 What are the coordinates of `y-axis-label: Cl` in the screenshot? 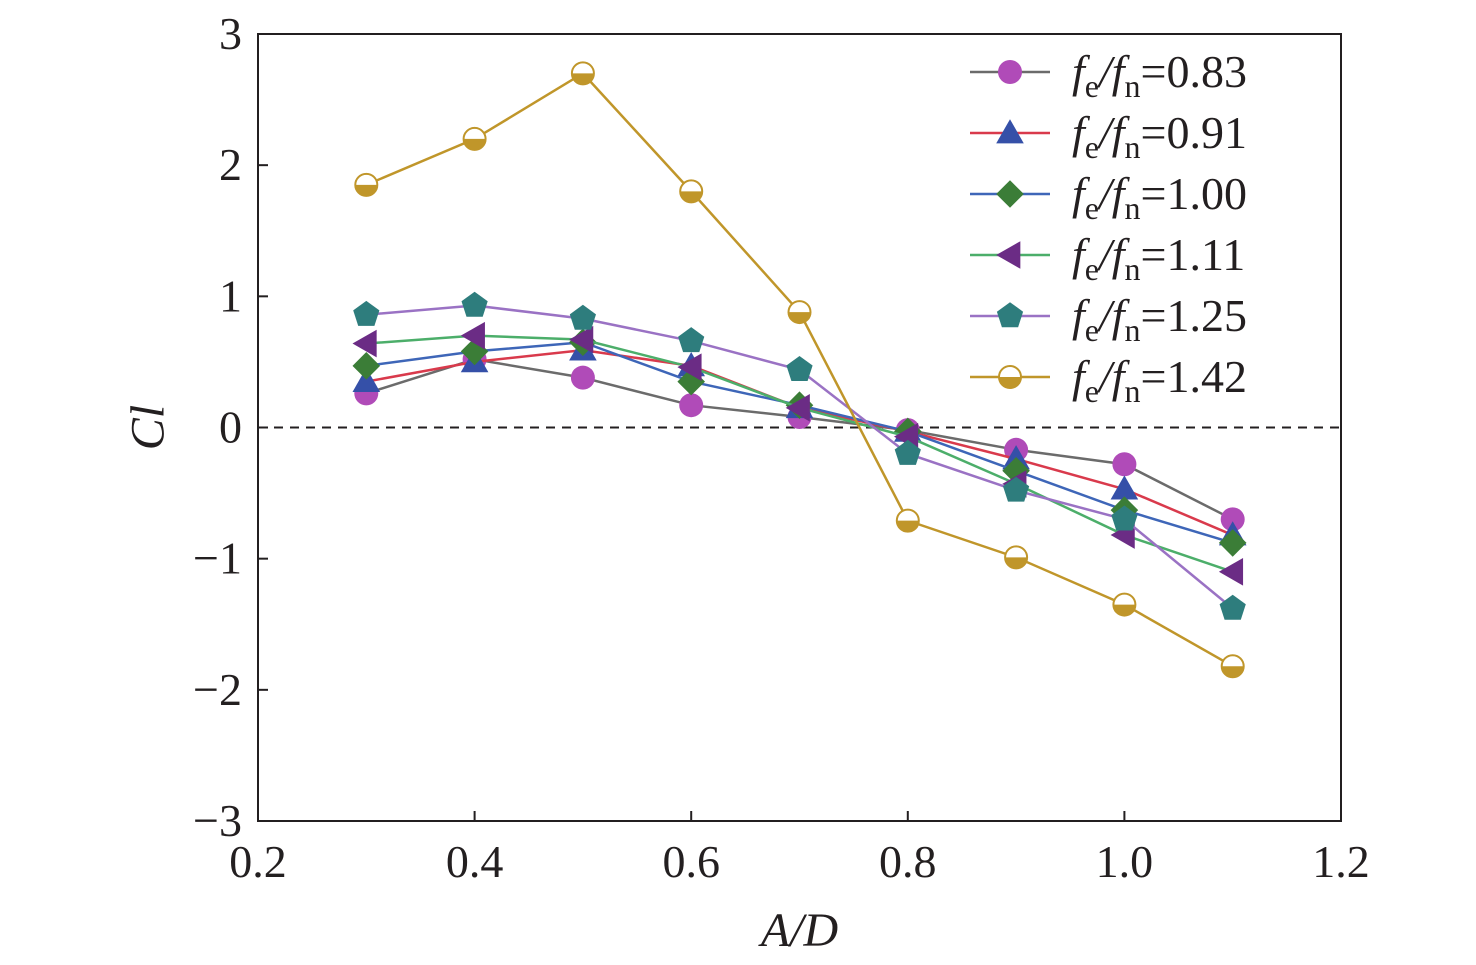 It's located at (148, 427).